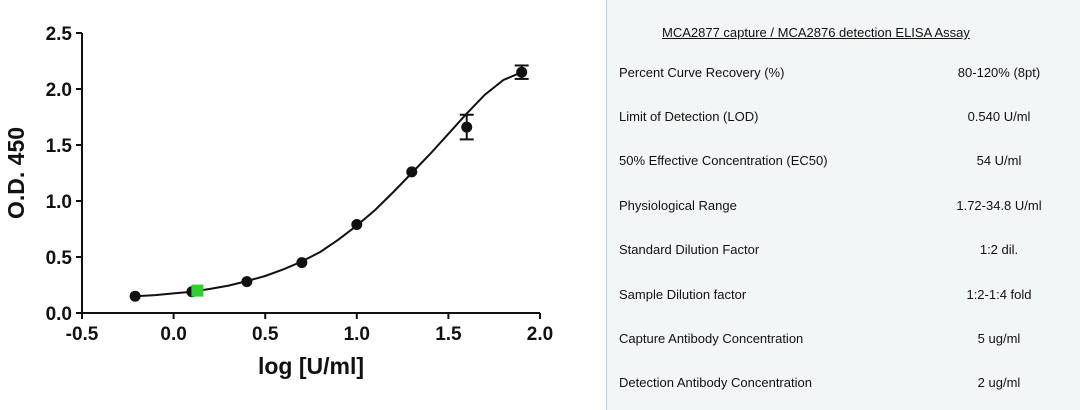  What do you see at coordinates (59, 314) in the screenshot?
I see `y-tick-label: 0.0` at bounding box center [59, 314].